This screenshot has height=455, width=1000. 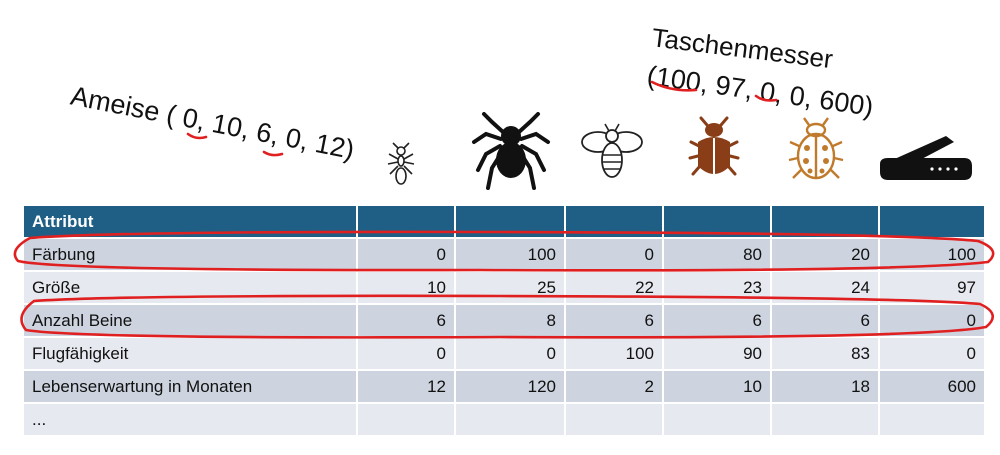 What do you see at coordinates (614, 288) in the screenshot?
I see `value-cell: 22` at bounding box center [614, 288].